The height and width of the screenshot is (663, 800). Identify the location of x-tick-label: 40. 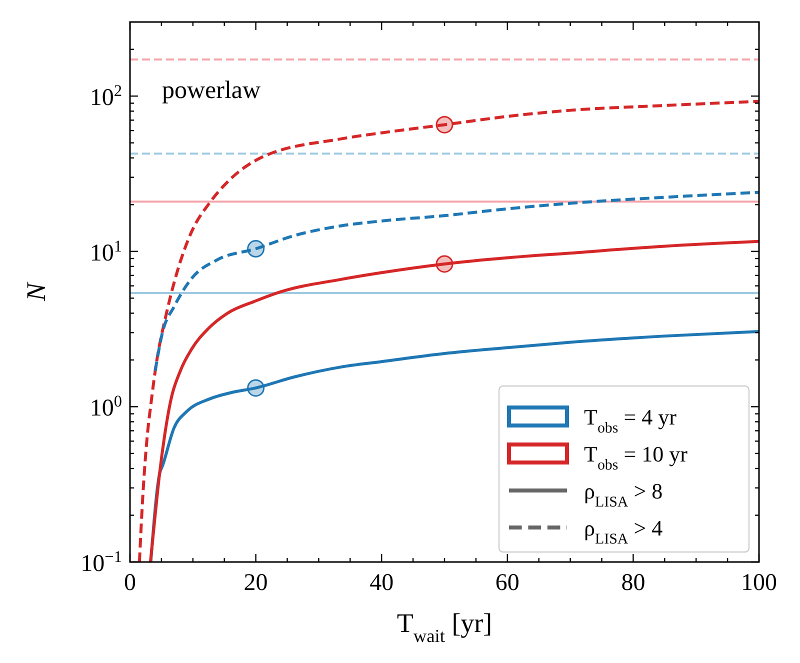
(382, 583).